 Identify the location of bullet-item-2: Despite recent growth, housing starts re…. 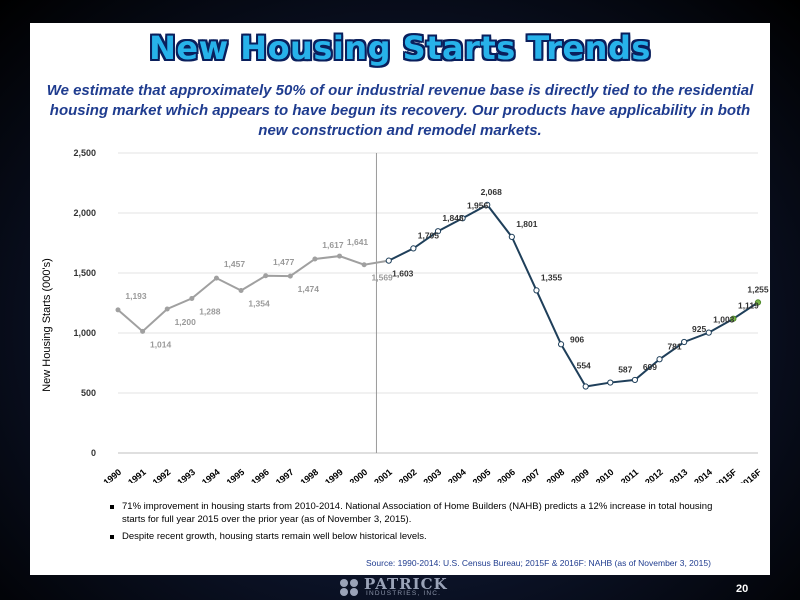
(420, 537).